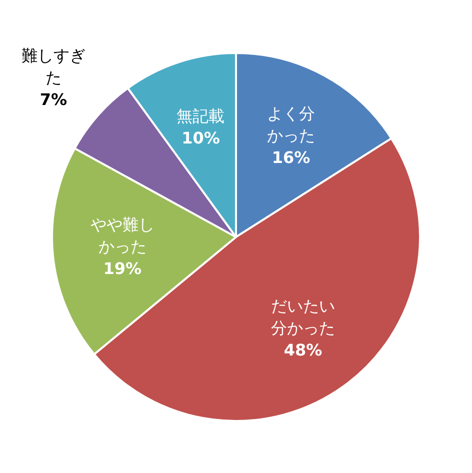 The image size is (472, 473). Describe the element at coordinates (54, 99) in the screenshot. I see `data-label: 7%` at that location.